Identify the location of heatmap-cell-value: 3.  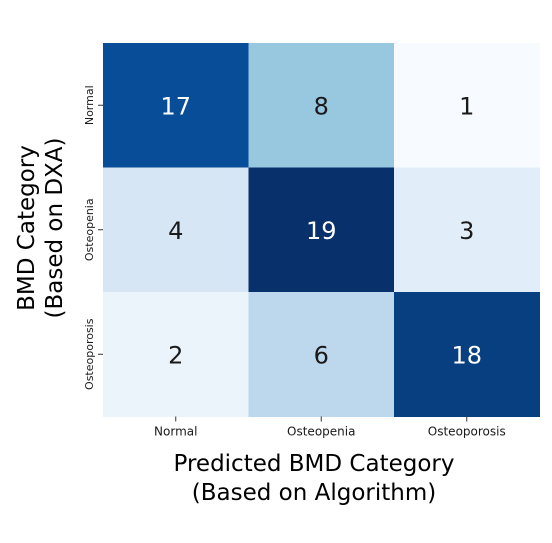
(466, 231).